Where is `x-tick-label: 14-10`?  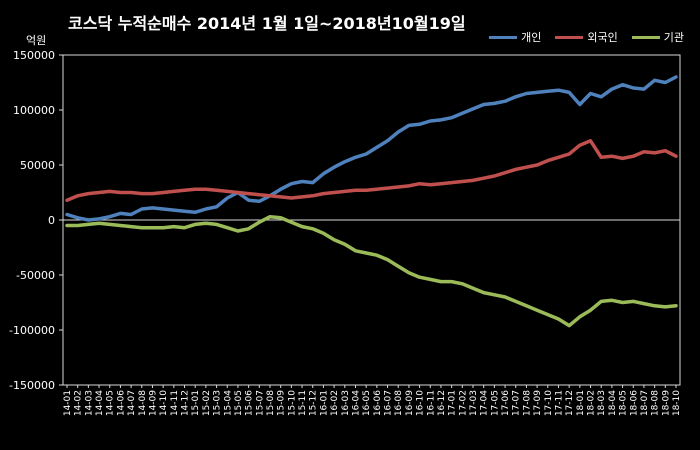 x-tick-label: 14-10 is located at coordinates (164, 403).